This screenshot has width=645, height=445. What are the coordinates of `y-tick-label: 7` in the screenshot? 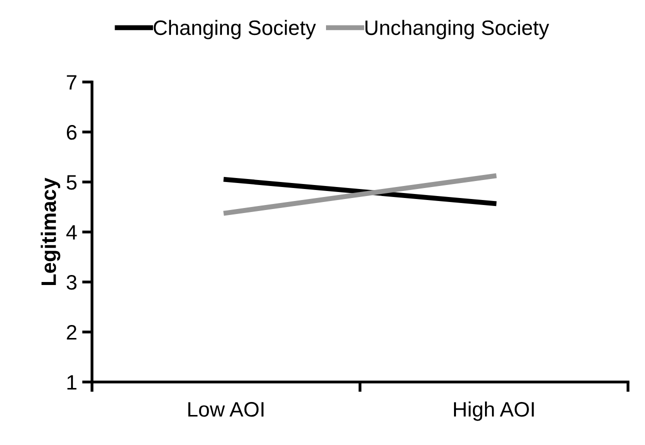 It's located at (71, 82).